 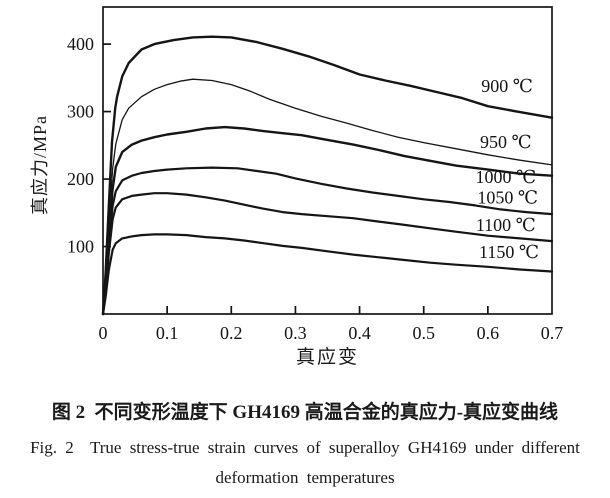 I want to click on x-tick-label: 0.2, so click(x=231, y=333).